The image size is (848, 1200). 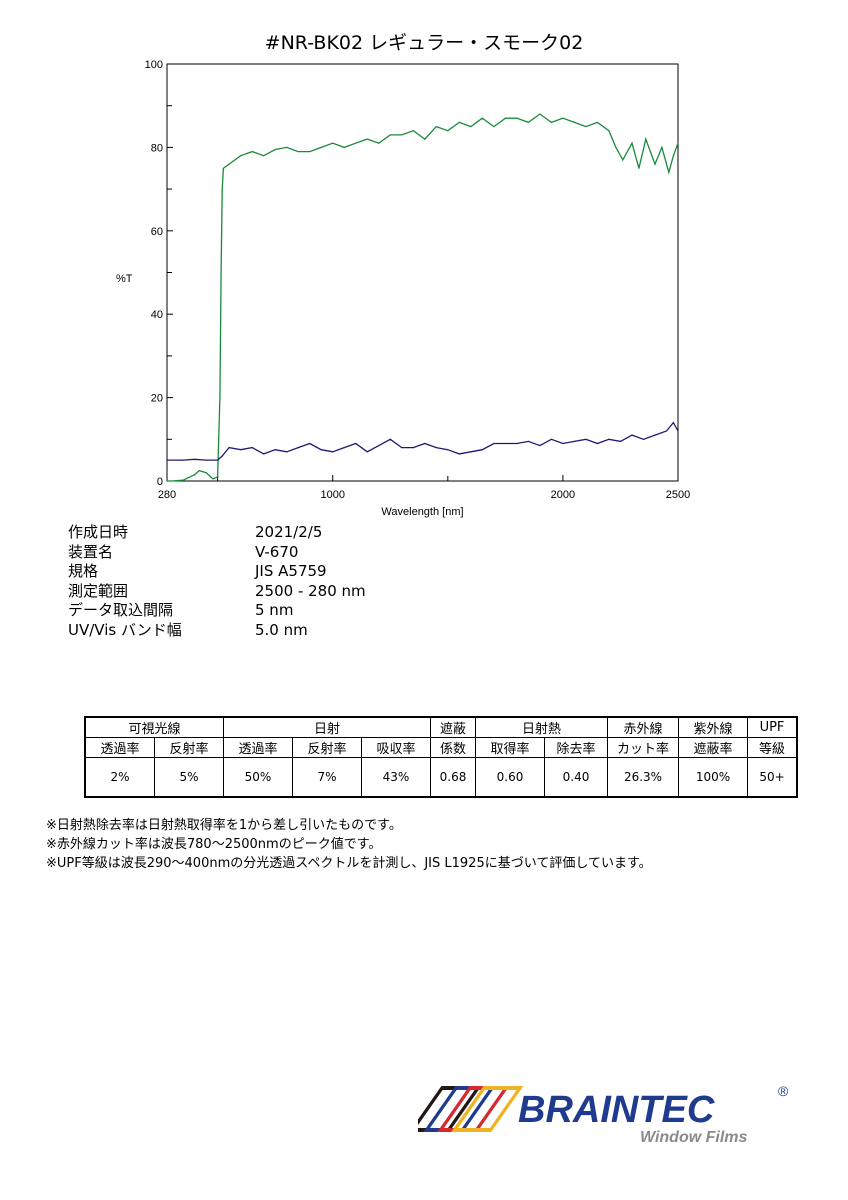 What do you see at coordinates (643, 747) in the screenshot?
I see `sub-header: カット率` at bounding box center [643, 747].